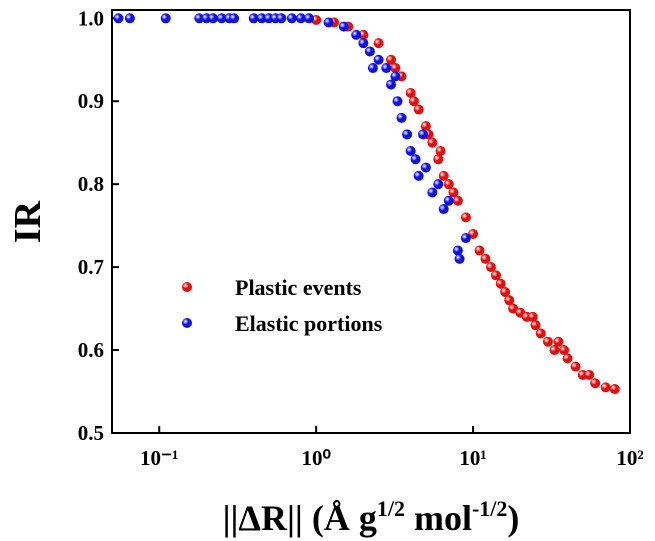  I want to click on x-axis-label: ||ΔR|| (Å g1/2 mol-1/2), so click(371, 517).